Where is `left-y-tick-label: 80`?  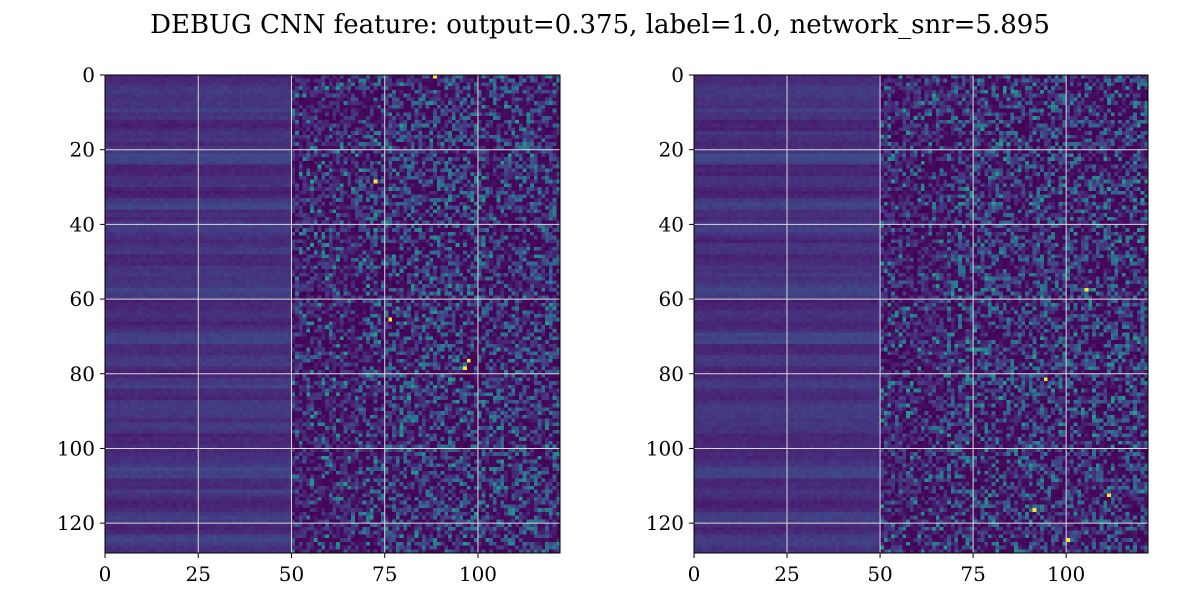
left-y-tick-label: 80 is located at coordinates (82, 374).